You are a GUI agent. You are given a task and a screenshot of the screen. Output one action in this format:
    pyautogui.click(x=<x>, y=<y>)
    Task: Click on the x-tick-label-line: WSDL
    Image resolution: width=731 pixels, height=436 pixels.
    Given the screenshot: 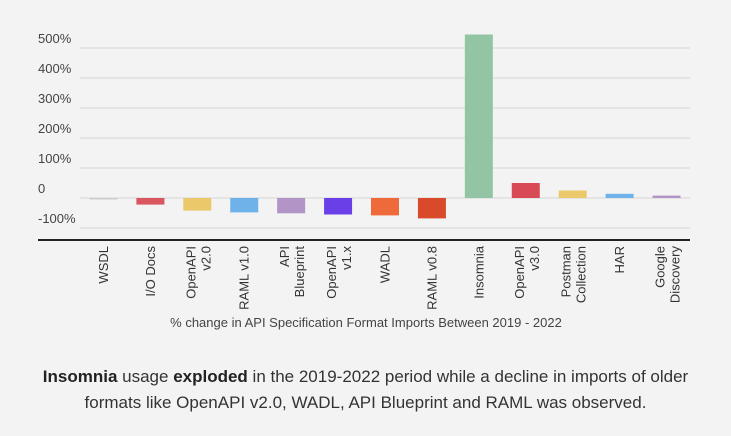 What is the action you would take?
    pyautogui.click(x=103, y=265)
    